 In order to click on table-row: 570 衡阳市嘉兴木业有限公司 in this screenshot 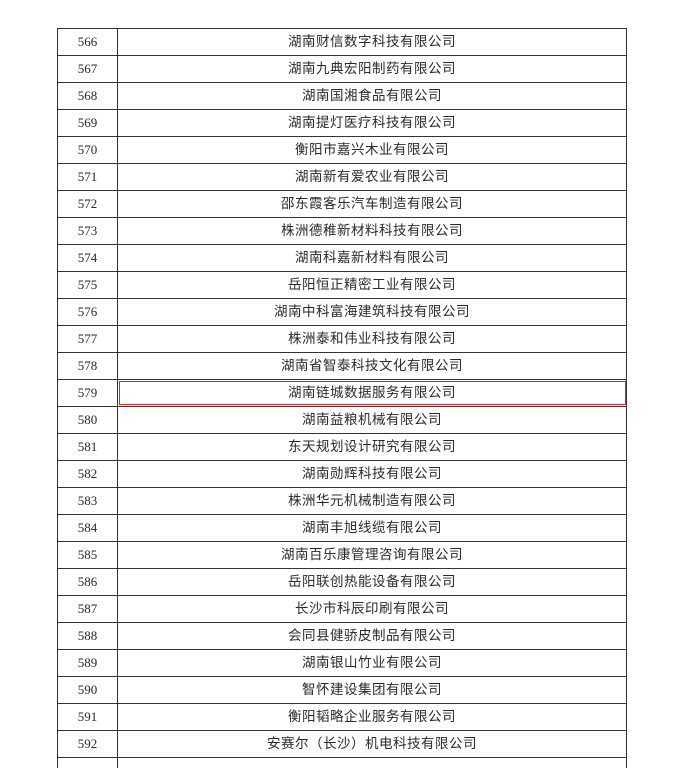, I will do `click(342, 149)`.